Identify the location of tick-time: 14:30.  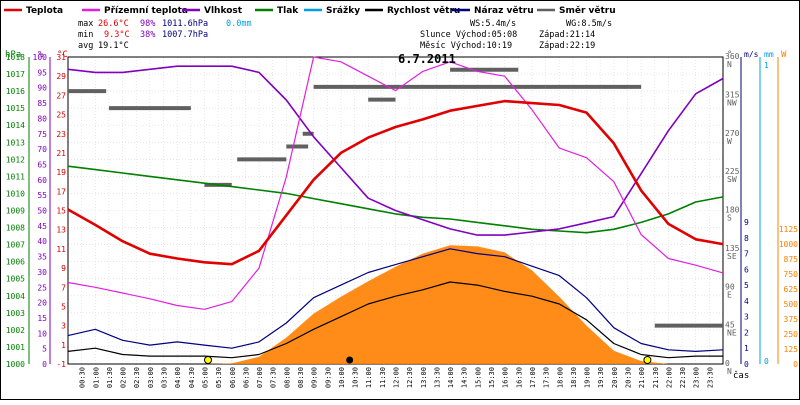
(465, 377).